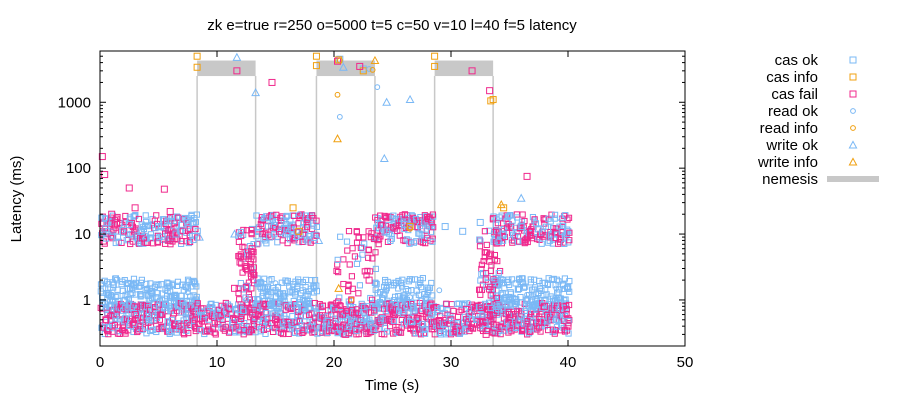 This screenshot has height=400, width=900. What do you see at coordinates (529, 333) in the screenshot?
I see `cloud-point-2076` at bounding box center [529, 333].